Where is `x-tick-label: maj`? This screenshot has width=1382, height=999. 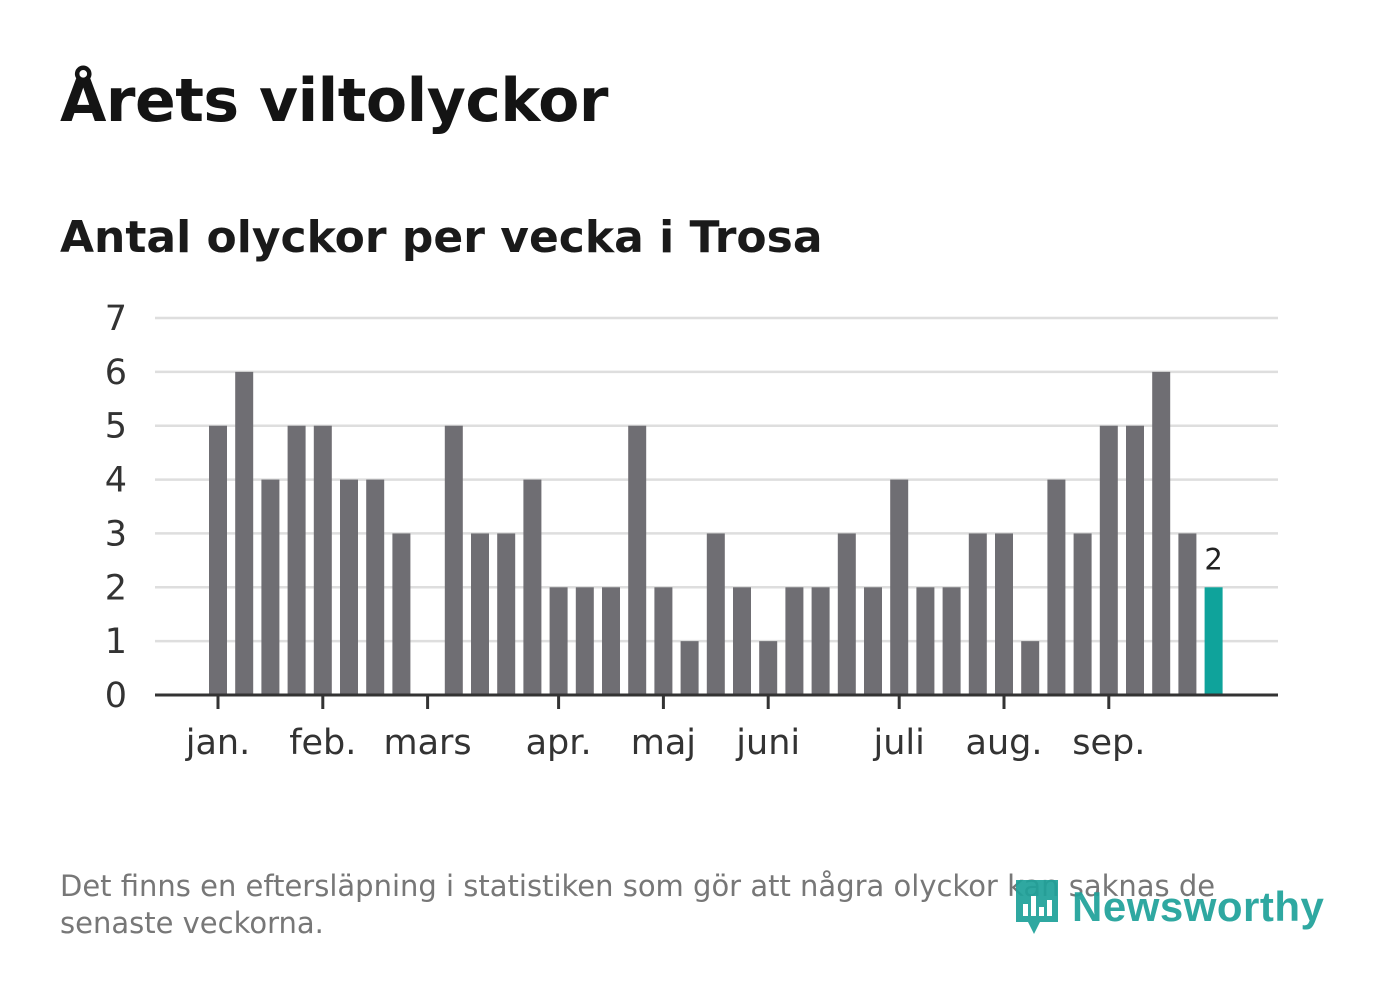
x-tick-label: maj is located at coordinates (663, 743).